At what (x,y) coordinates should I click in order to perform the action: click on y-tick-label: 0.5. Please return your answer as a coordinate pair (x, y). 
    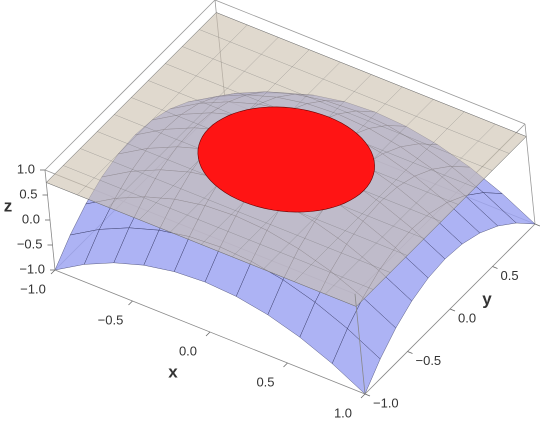
    Looking at the image, I should click on (510, 275).